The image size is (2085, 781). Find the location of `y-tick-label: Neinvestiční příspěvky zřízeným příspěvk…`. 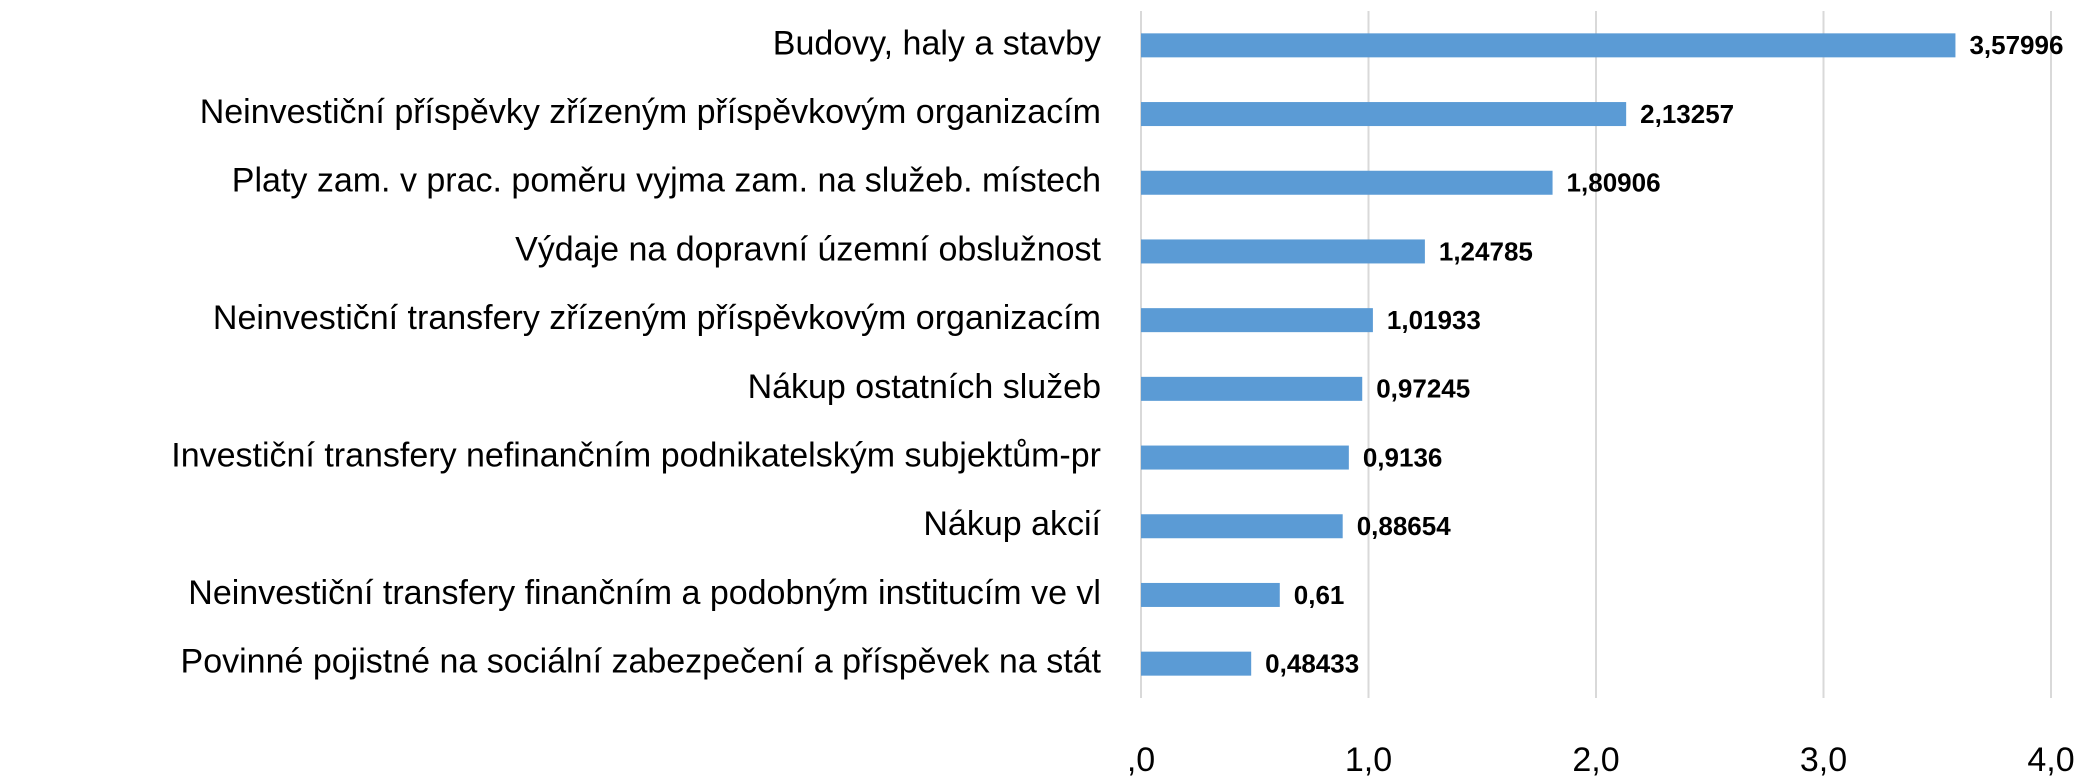

y-tick-label: Neinvestiční příspěvky zřízeným příspěvk… is located at coordinates (650, 112).